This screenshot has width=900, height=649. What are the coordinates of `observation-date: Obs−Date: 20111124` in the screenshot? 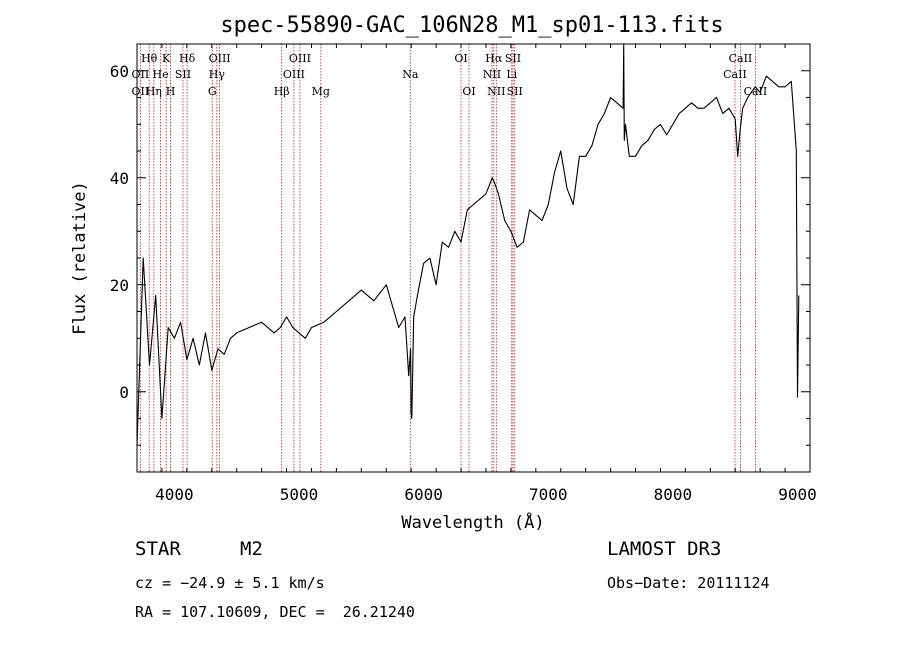 It's located at (688, 583).